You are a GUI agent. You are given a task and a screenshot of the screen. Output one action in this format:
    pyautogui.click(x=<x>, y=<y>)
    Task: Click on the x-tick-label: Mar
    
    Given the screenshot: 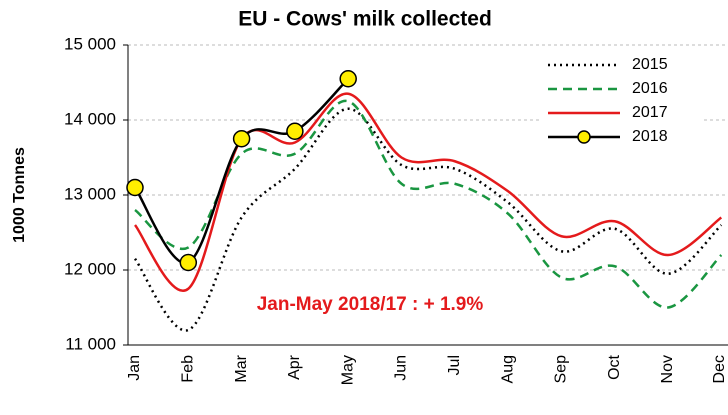 What is the action you would take?
    pyautogui.click(x=241, y=368)
    